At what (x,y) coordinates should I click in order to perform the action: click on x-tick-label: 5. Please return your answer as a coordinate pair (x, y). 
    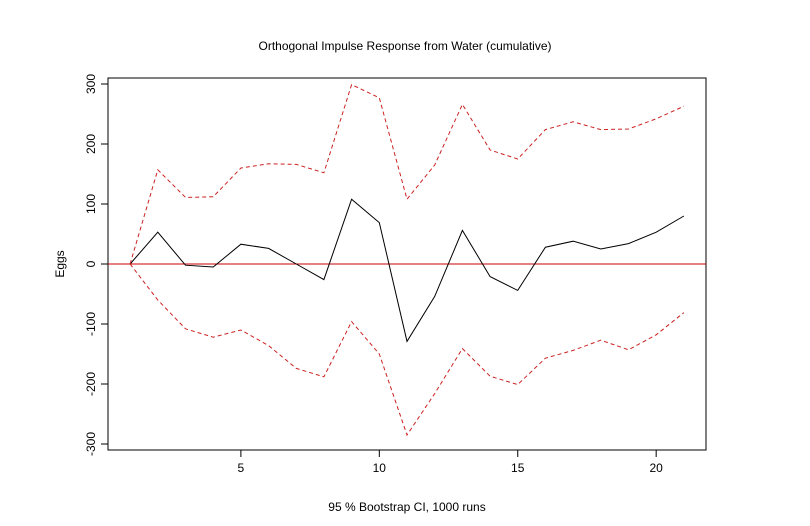
    Looking at the image, I should click on (241, 468).